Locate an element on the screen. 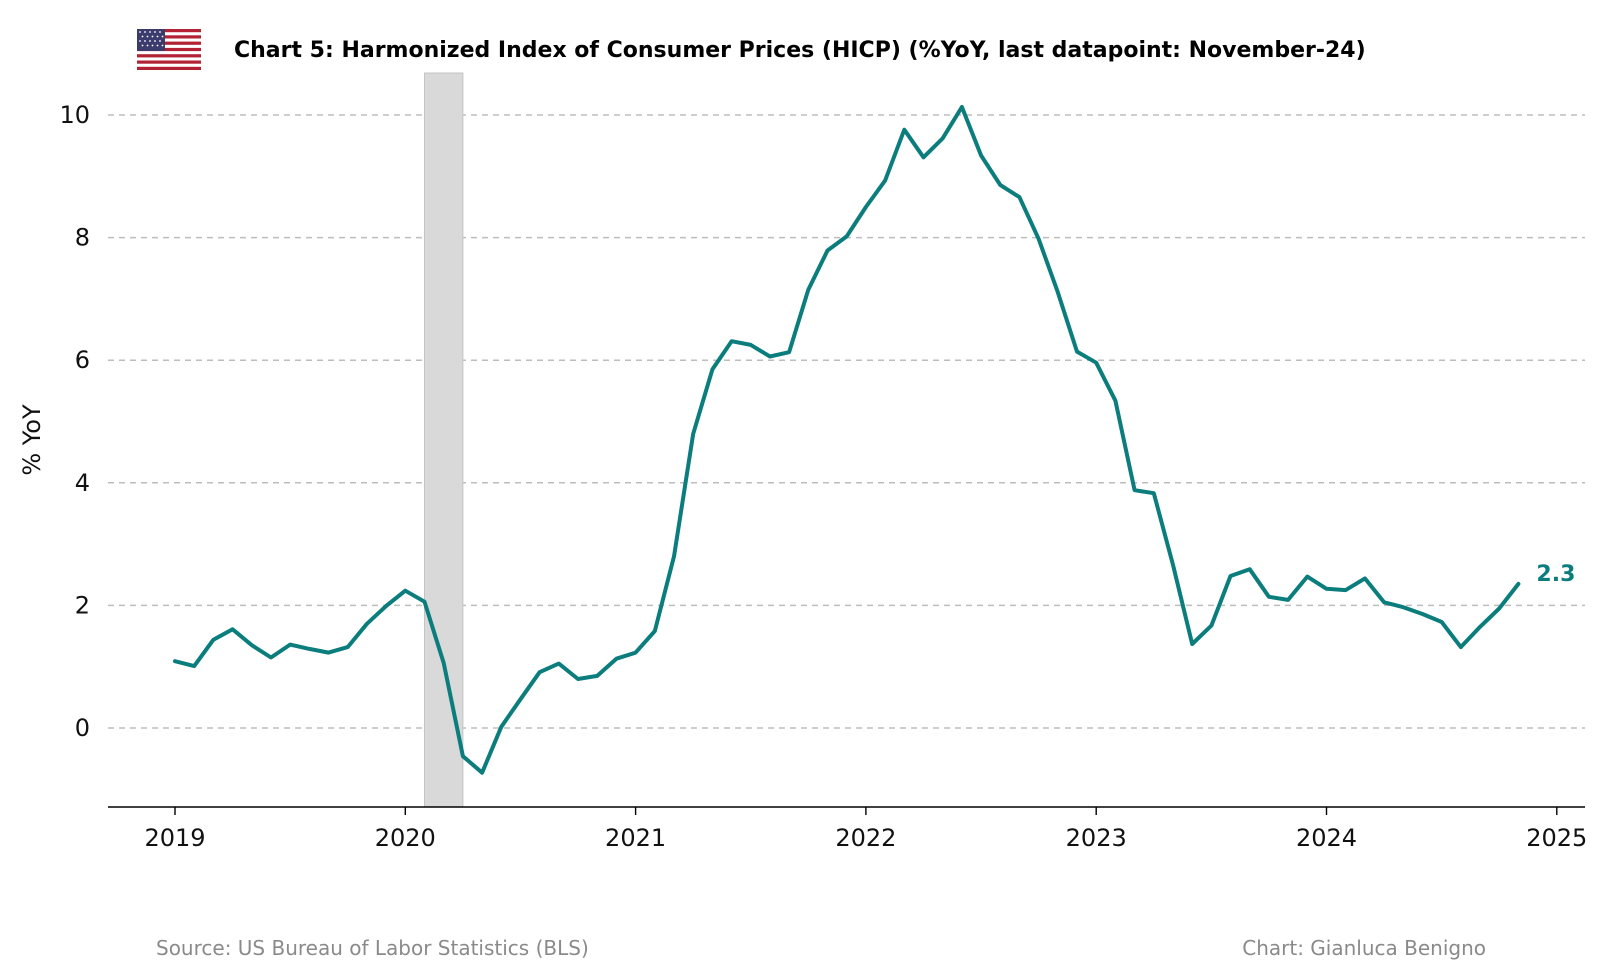 This screenshot has width=1600, height=973. x-tick-label: 2020 is located at coordinates (405, 838).